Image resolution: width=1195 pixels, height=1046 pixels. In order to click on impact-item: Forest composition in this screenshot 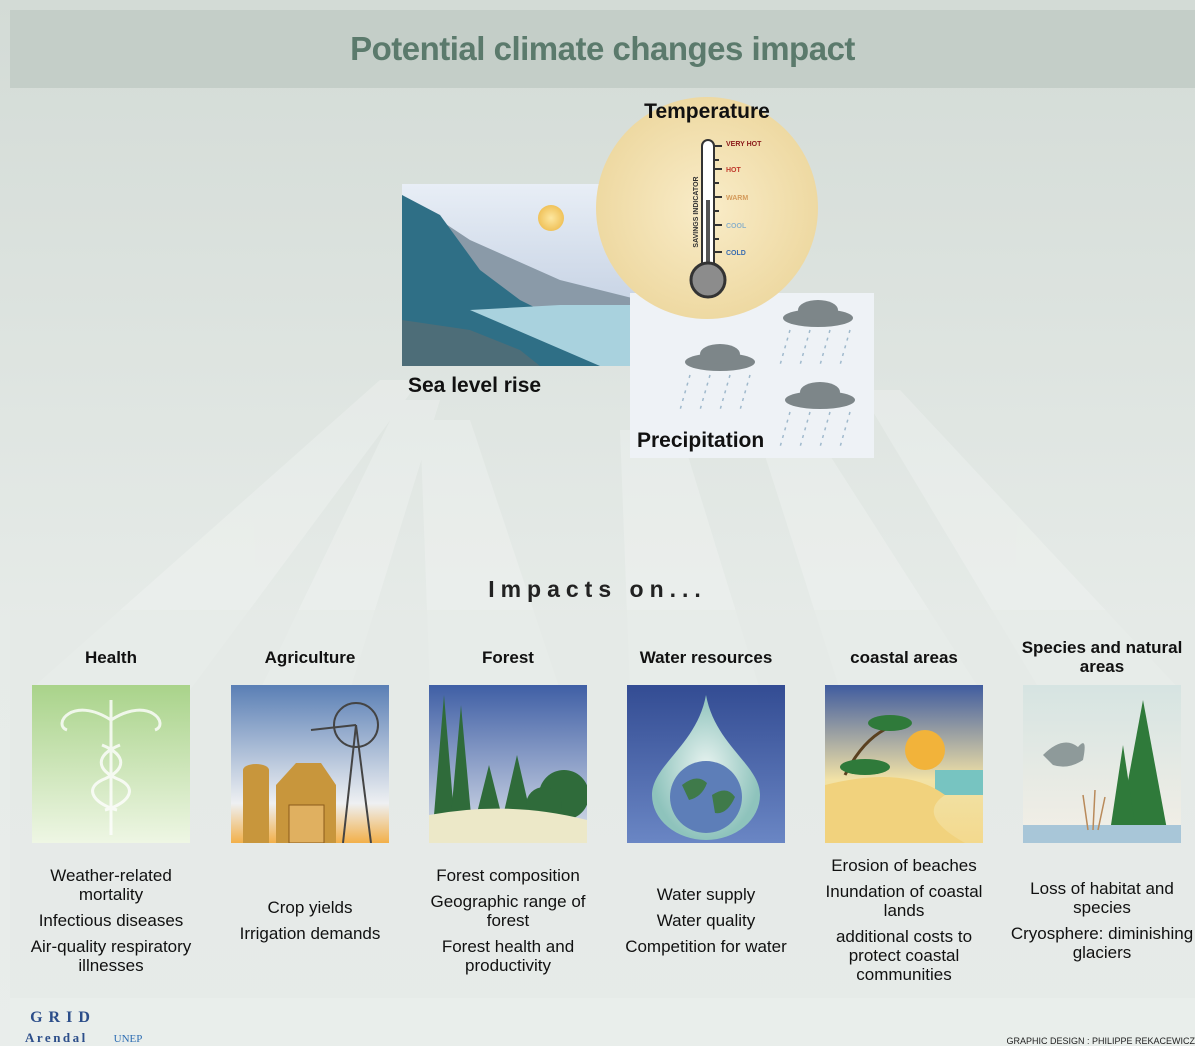, I will do `click(508, 875)`.